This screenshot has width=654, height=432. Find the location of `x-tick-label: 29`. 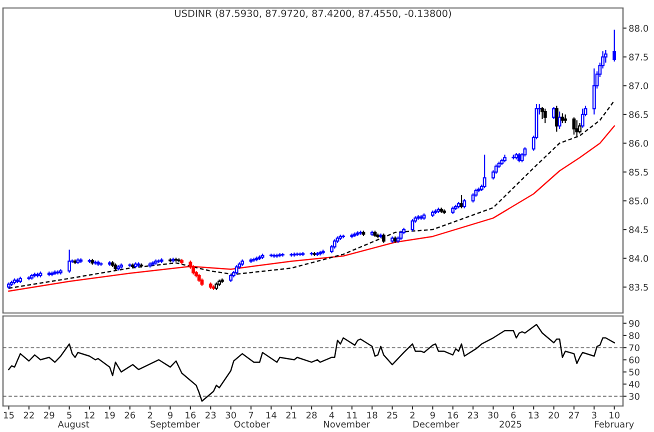

x-tick-label: 29 is located at coordinates (49, 415).